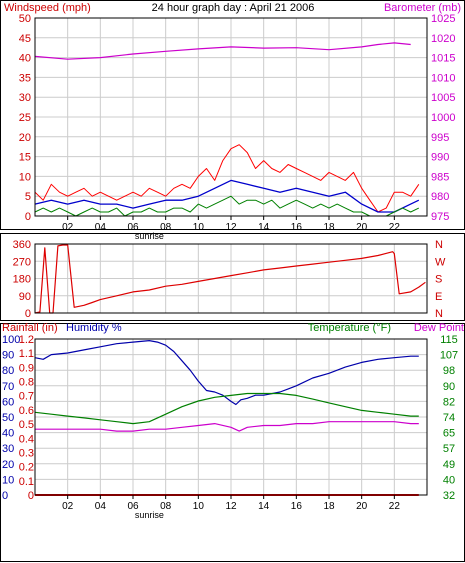  Describe the element at coordinates (443, 39) in the screenshot. I see `barometer-tick-label: 1020` at that location.